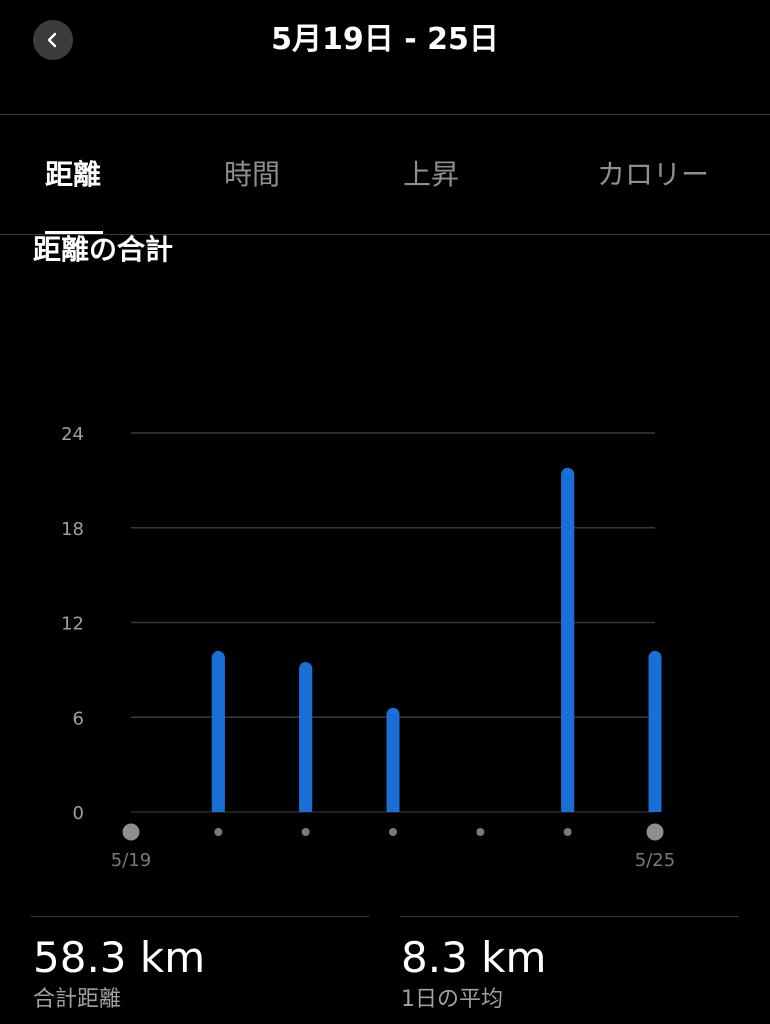  Describe the element at coordinates (385, 39) in the screenshot. I see `page-title: 5月19日 - 25日` at that location.